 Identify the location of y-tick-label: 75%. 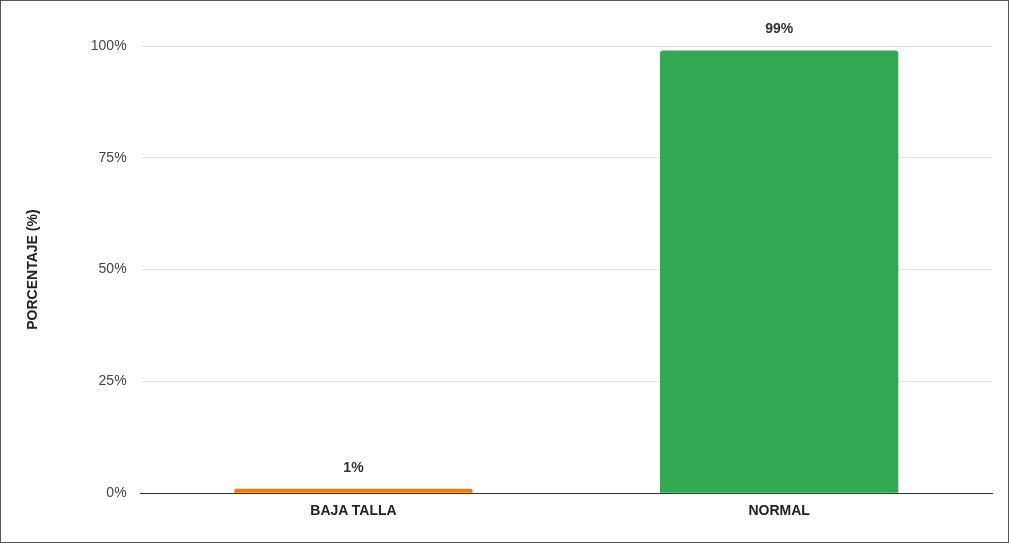
(112, 156).